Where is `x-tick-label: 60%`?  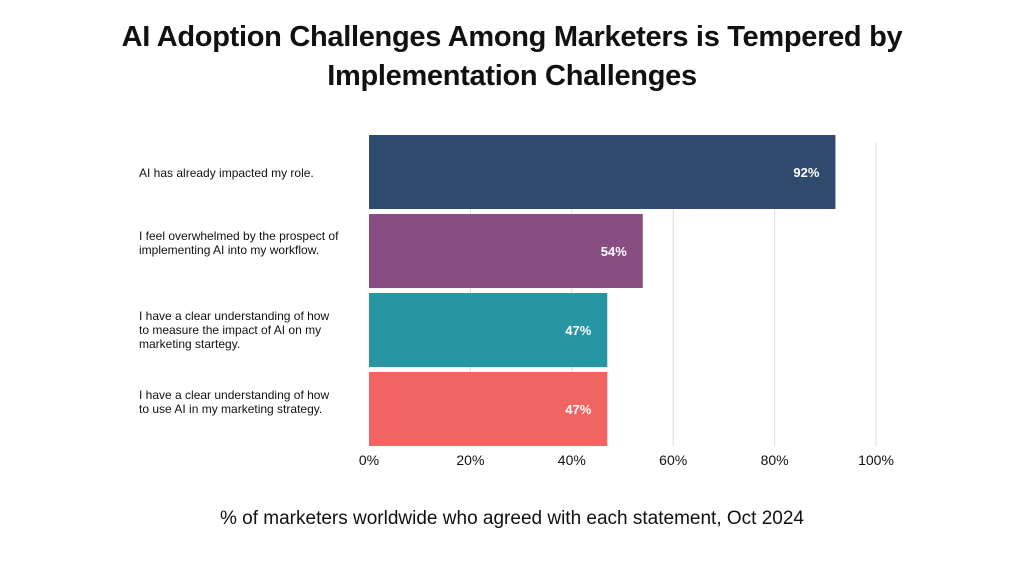 x-tick-label: 60% is located at coordinates (673, 460).